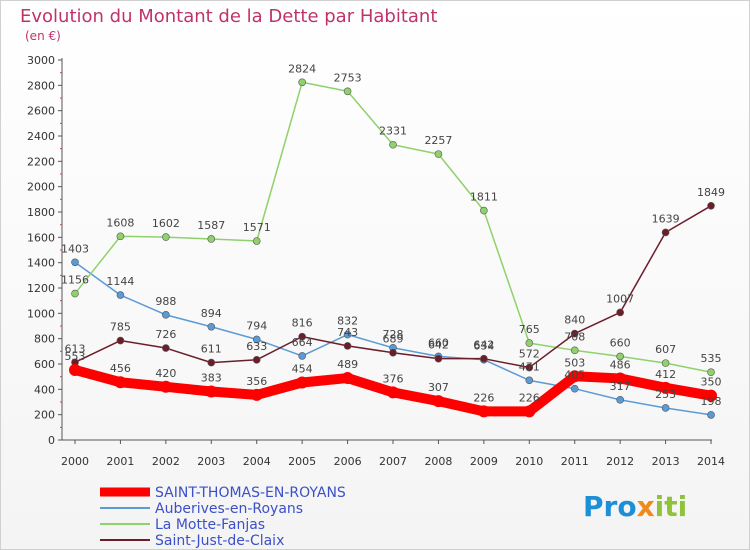  What do you see at coordinates (75, 248) in the screenshot?
I see `data-label-auberives-en-royans: 1403` at bounding box center [75, 248].